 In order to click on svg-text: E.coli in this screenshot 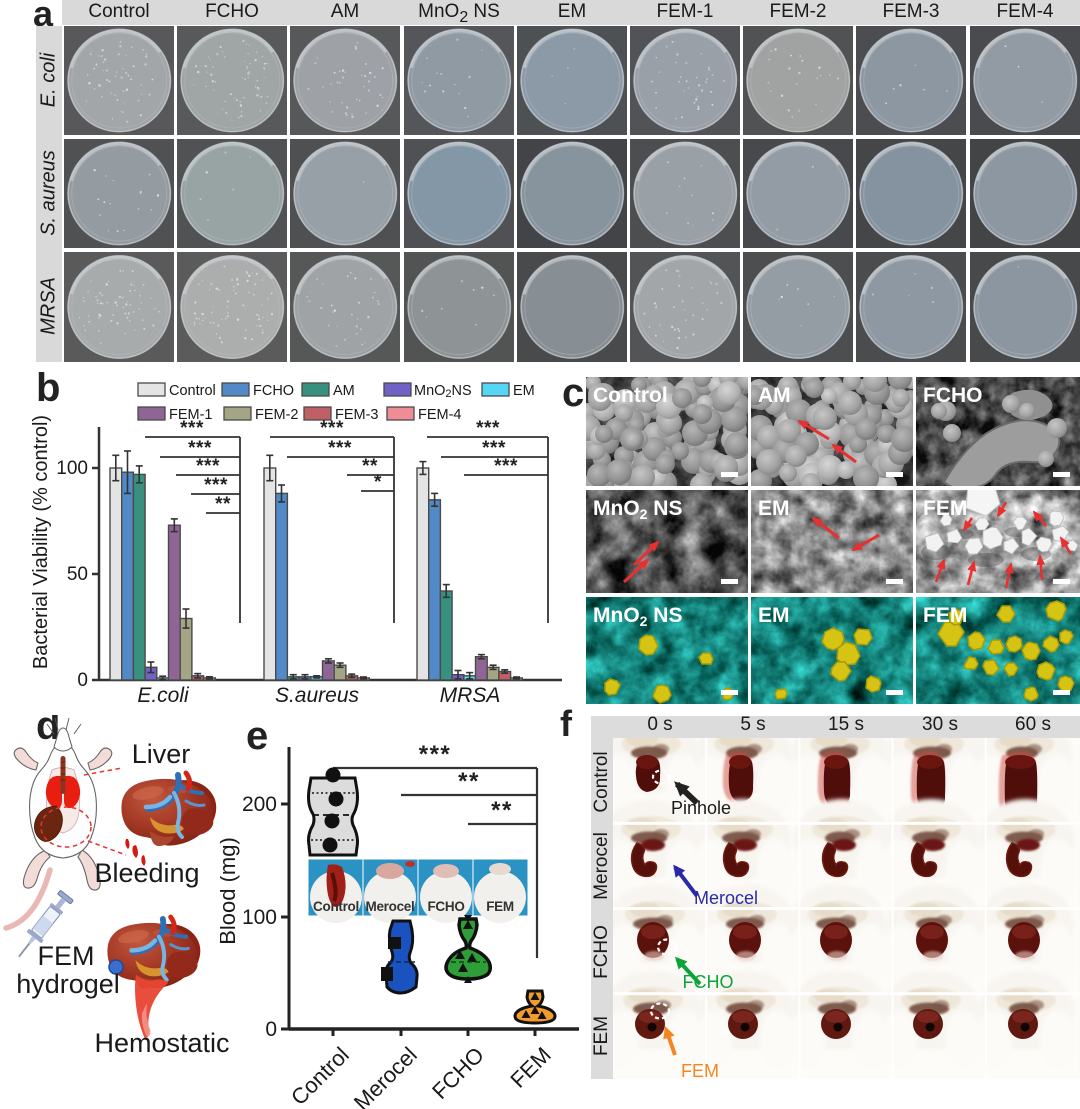, I will do `click(163, 695)`.